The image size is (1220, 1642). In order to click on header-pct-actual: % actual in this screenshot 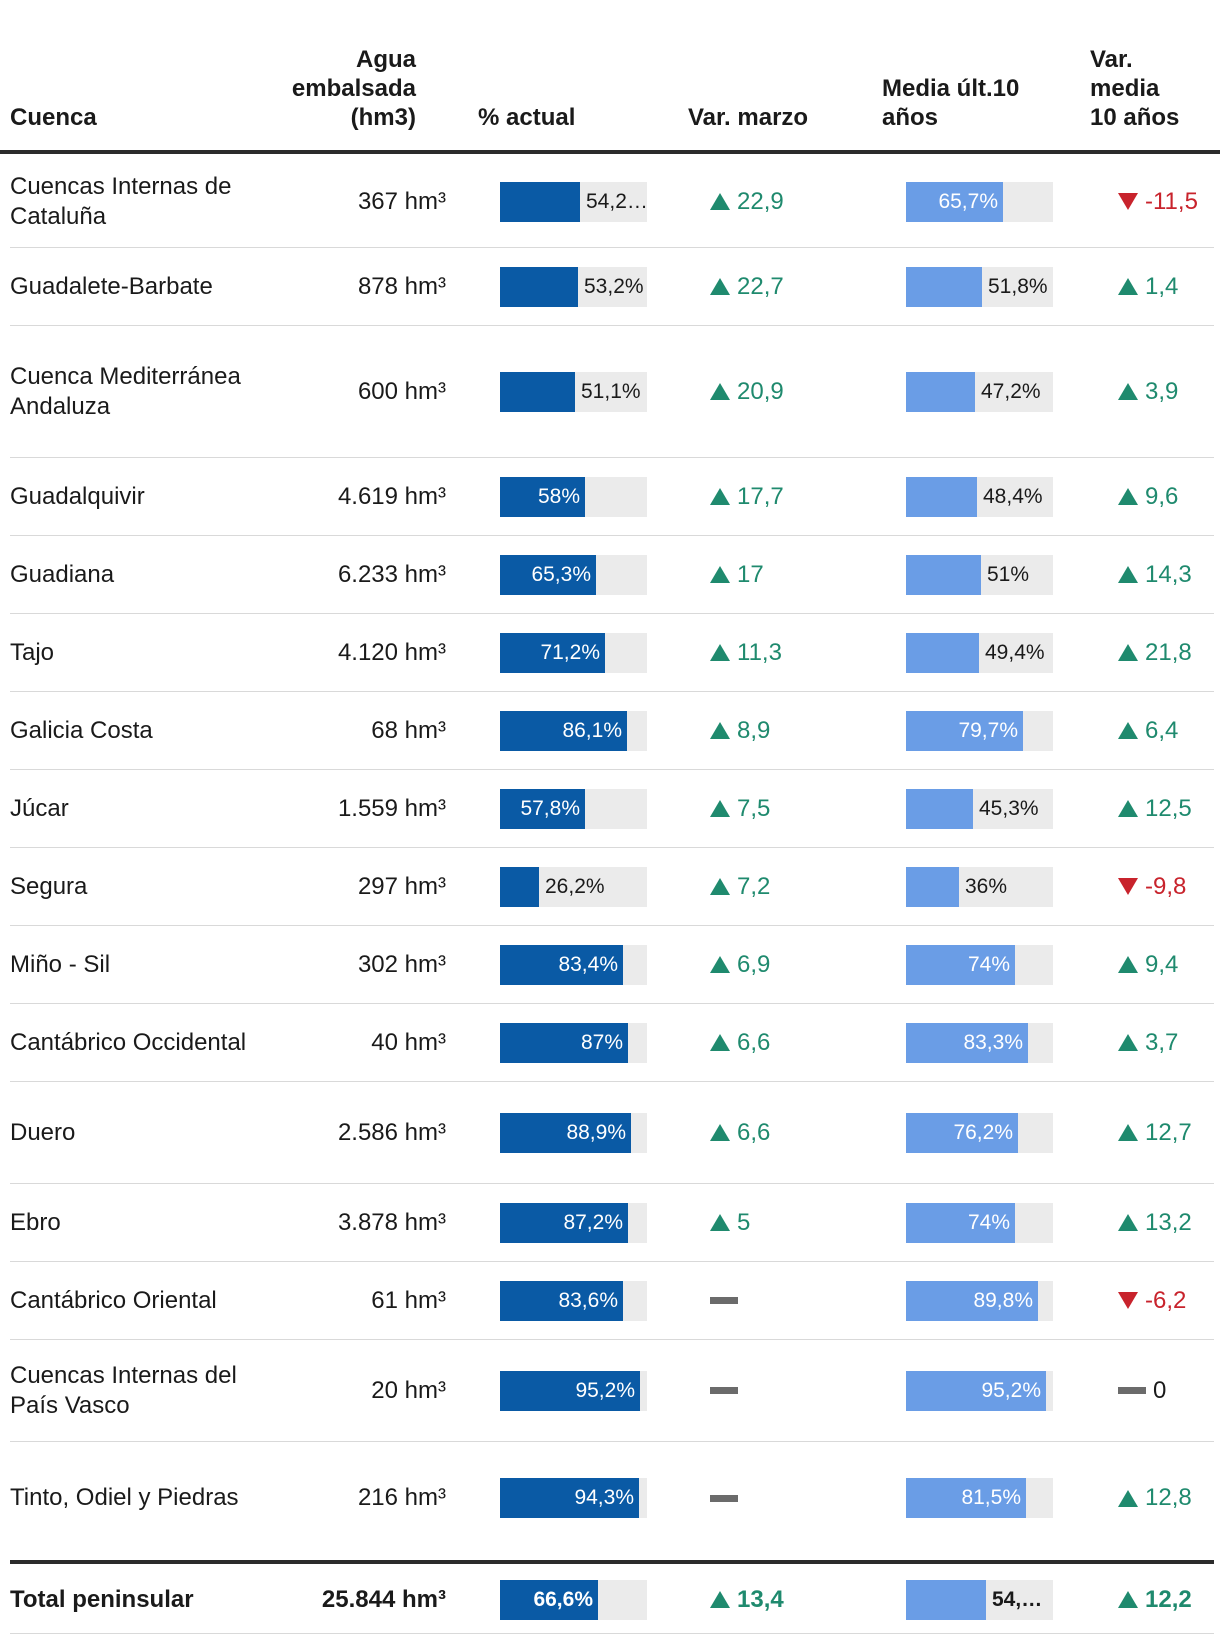, I will do `click(527, 117)`.